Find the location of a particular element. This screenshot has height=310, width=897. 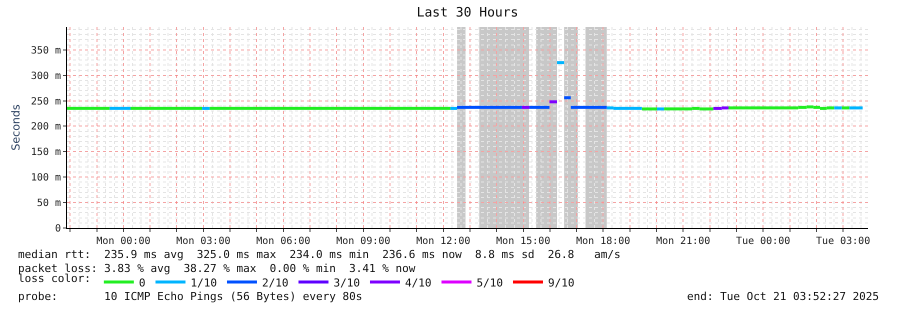

x-tick-label: Tue 00:00 is located at coordinates (763, 241).